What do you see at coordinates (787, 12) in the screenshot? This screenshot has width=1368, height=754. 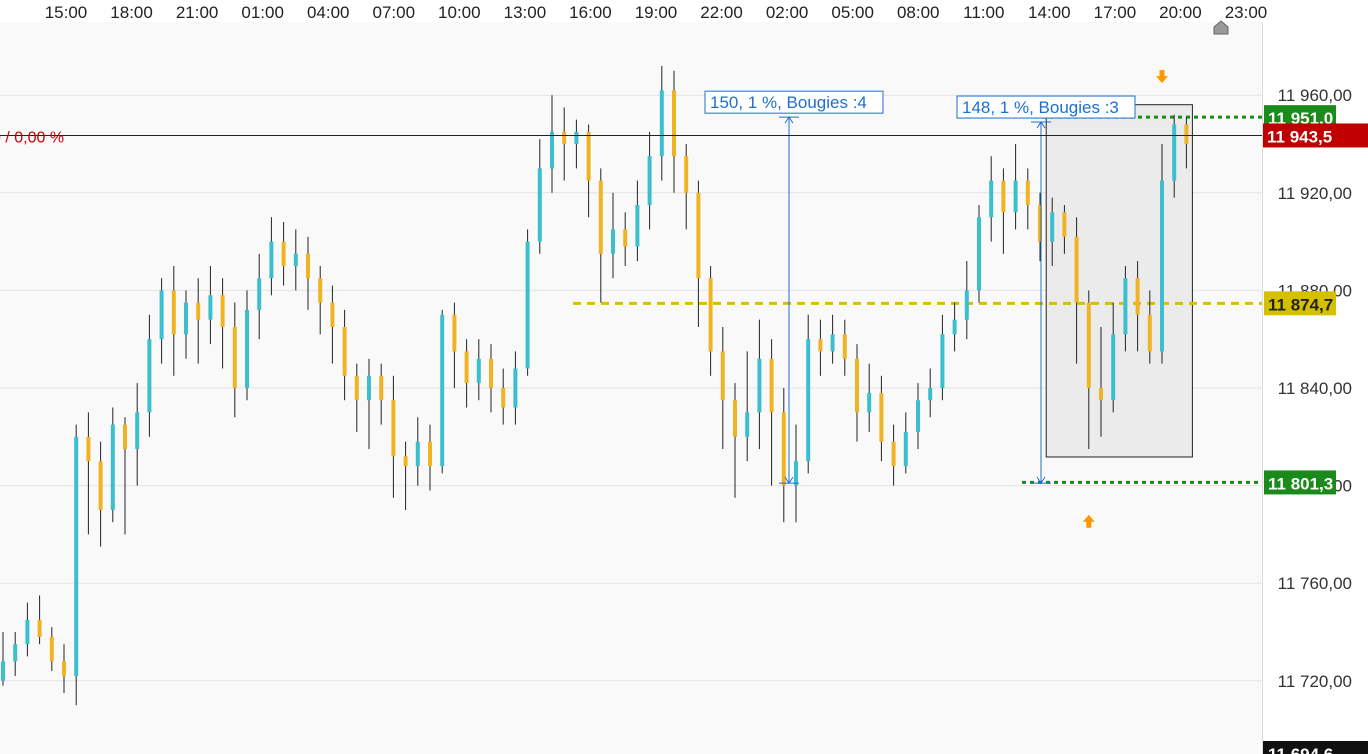 I see `time-tick-label: 02:00` at bounding box center [787, 12].